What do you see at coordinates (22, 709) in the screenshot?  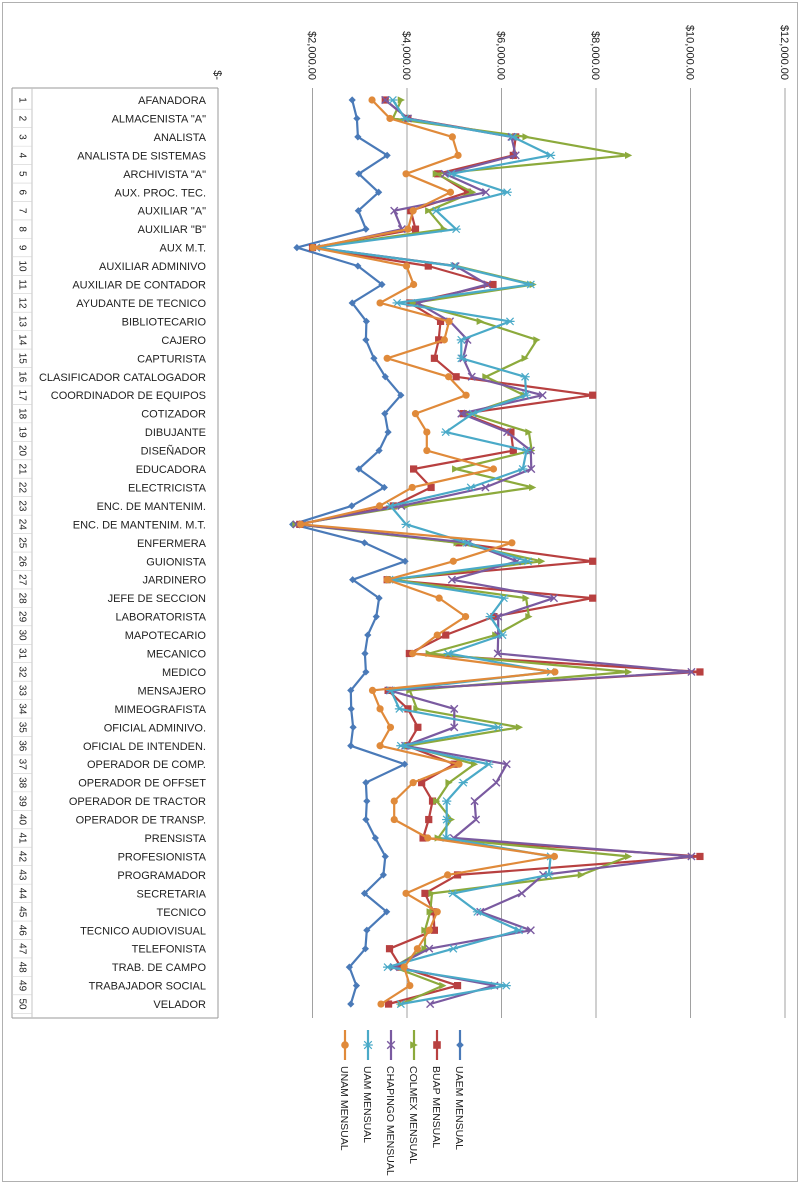 I see `category-number: 34` at bounding box center [22, 709].